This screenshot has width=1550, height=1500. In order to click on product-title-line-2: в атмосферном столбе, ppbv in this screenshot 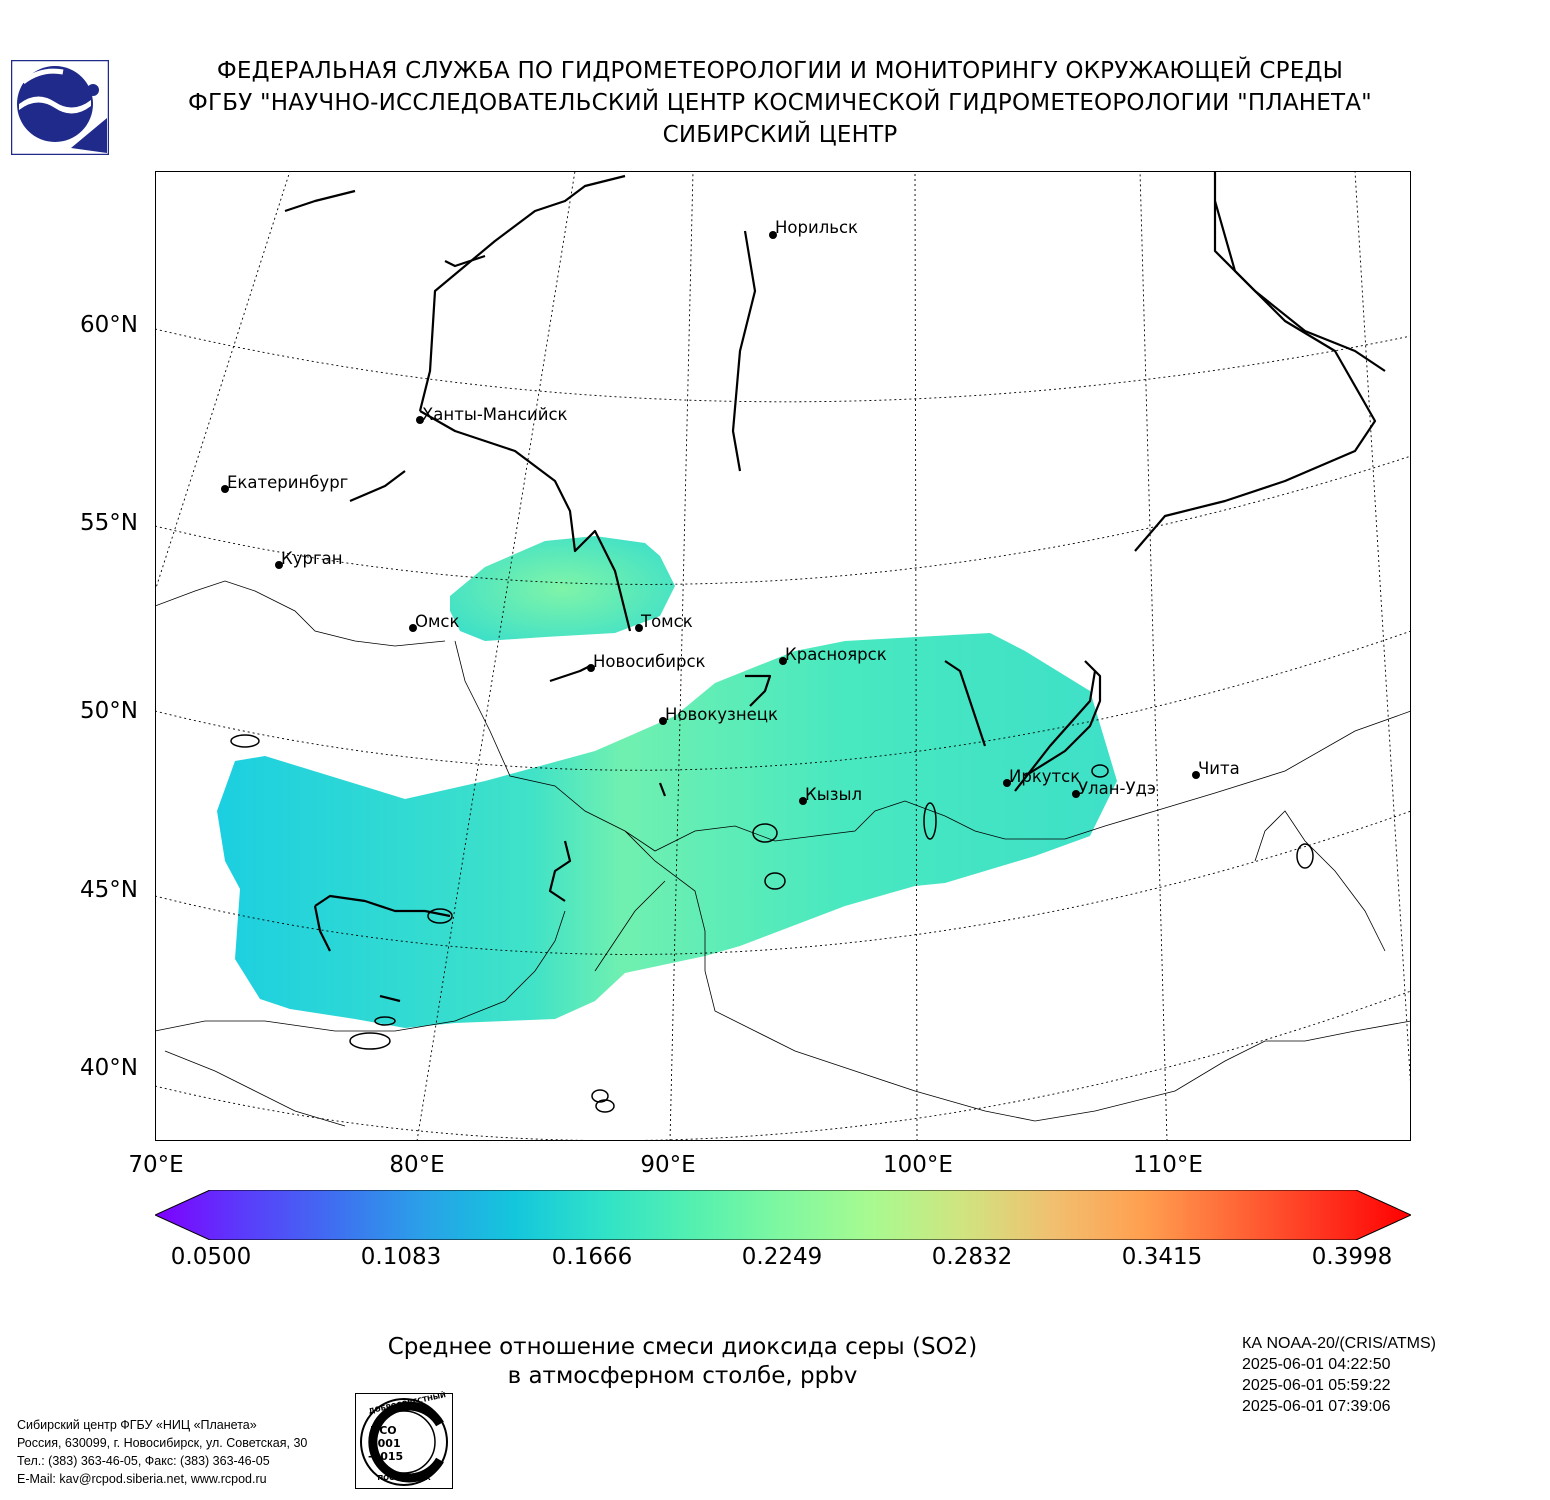, I will do `click(682, 1376)`.